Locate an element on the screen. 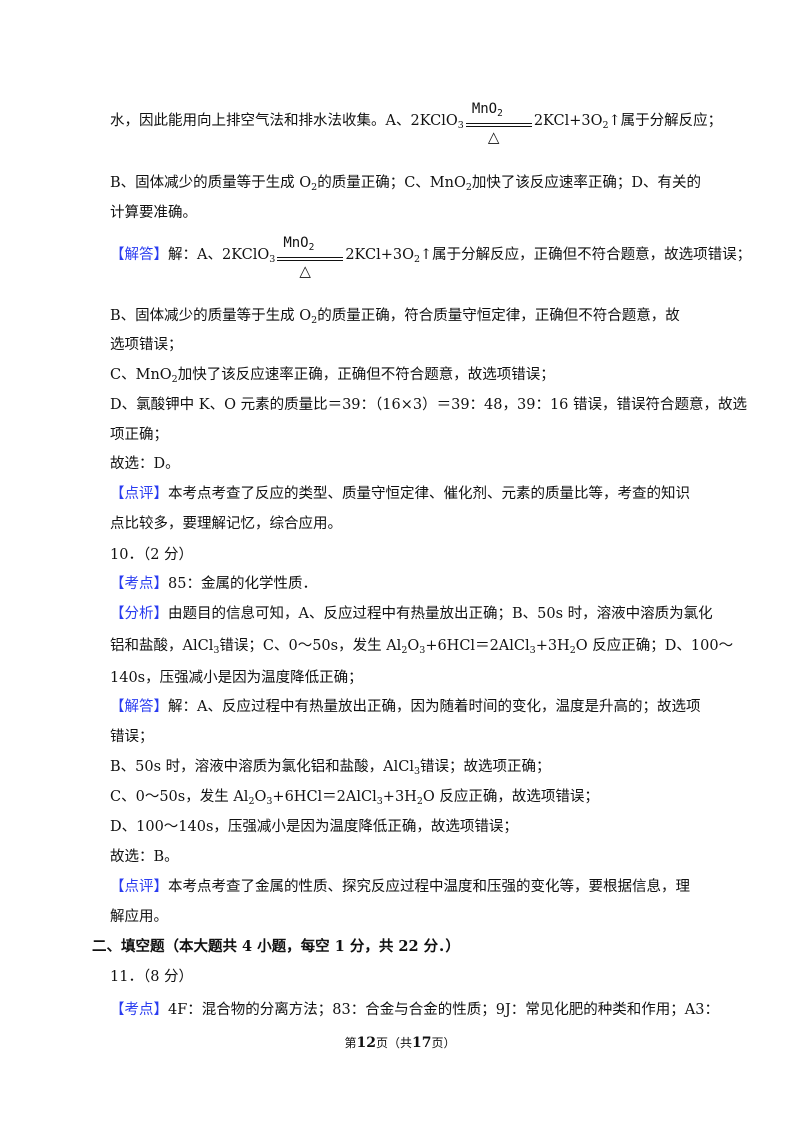 The height and width of the screenshot is (1132, 800). reaction-condition: MnO2 △ is located at coordinates (310, 257).